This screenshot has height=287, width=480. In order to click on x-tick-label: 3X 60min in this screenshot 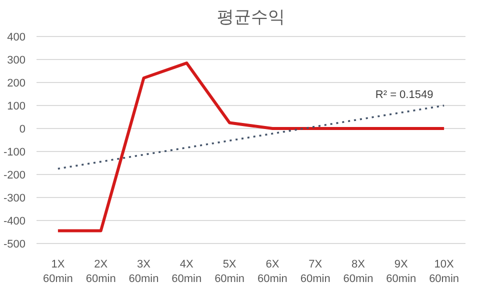, I will do `click(143, 271)`.